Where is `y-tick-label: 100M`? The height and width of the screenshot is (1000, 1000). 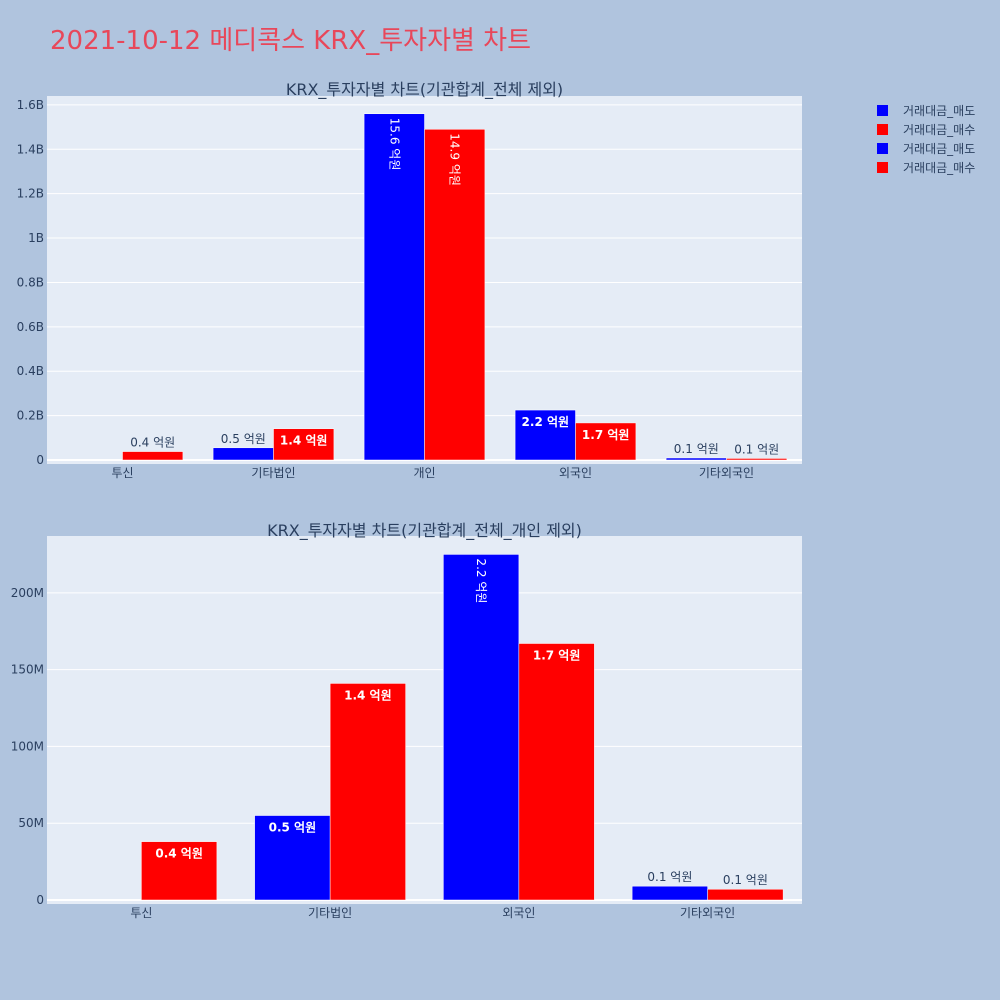
y-tick-label: 100M is located at coordinates (27, 746).